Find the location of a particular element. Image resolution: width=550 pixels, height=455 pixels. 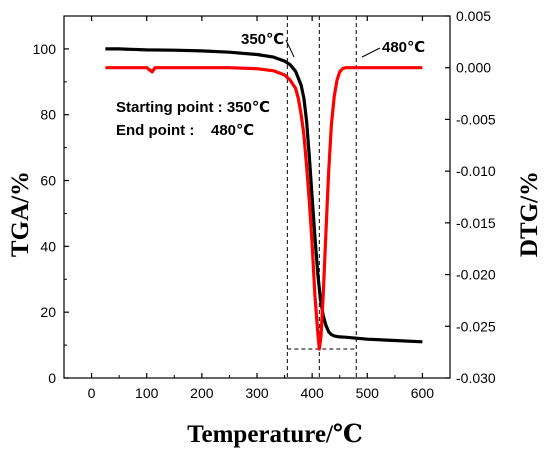

y-right-tick-label--0.015: -0.015 is located at coordinates (476, 223).